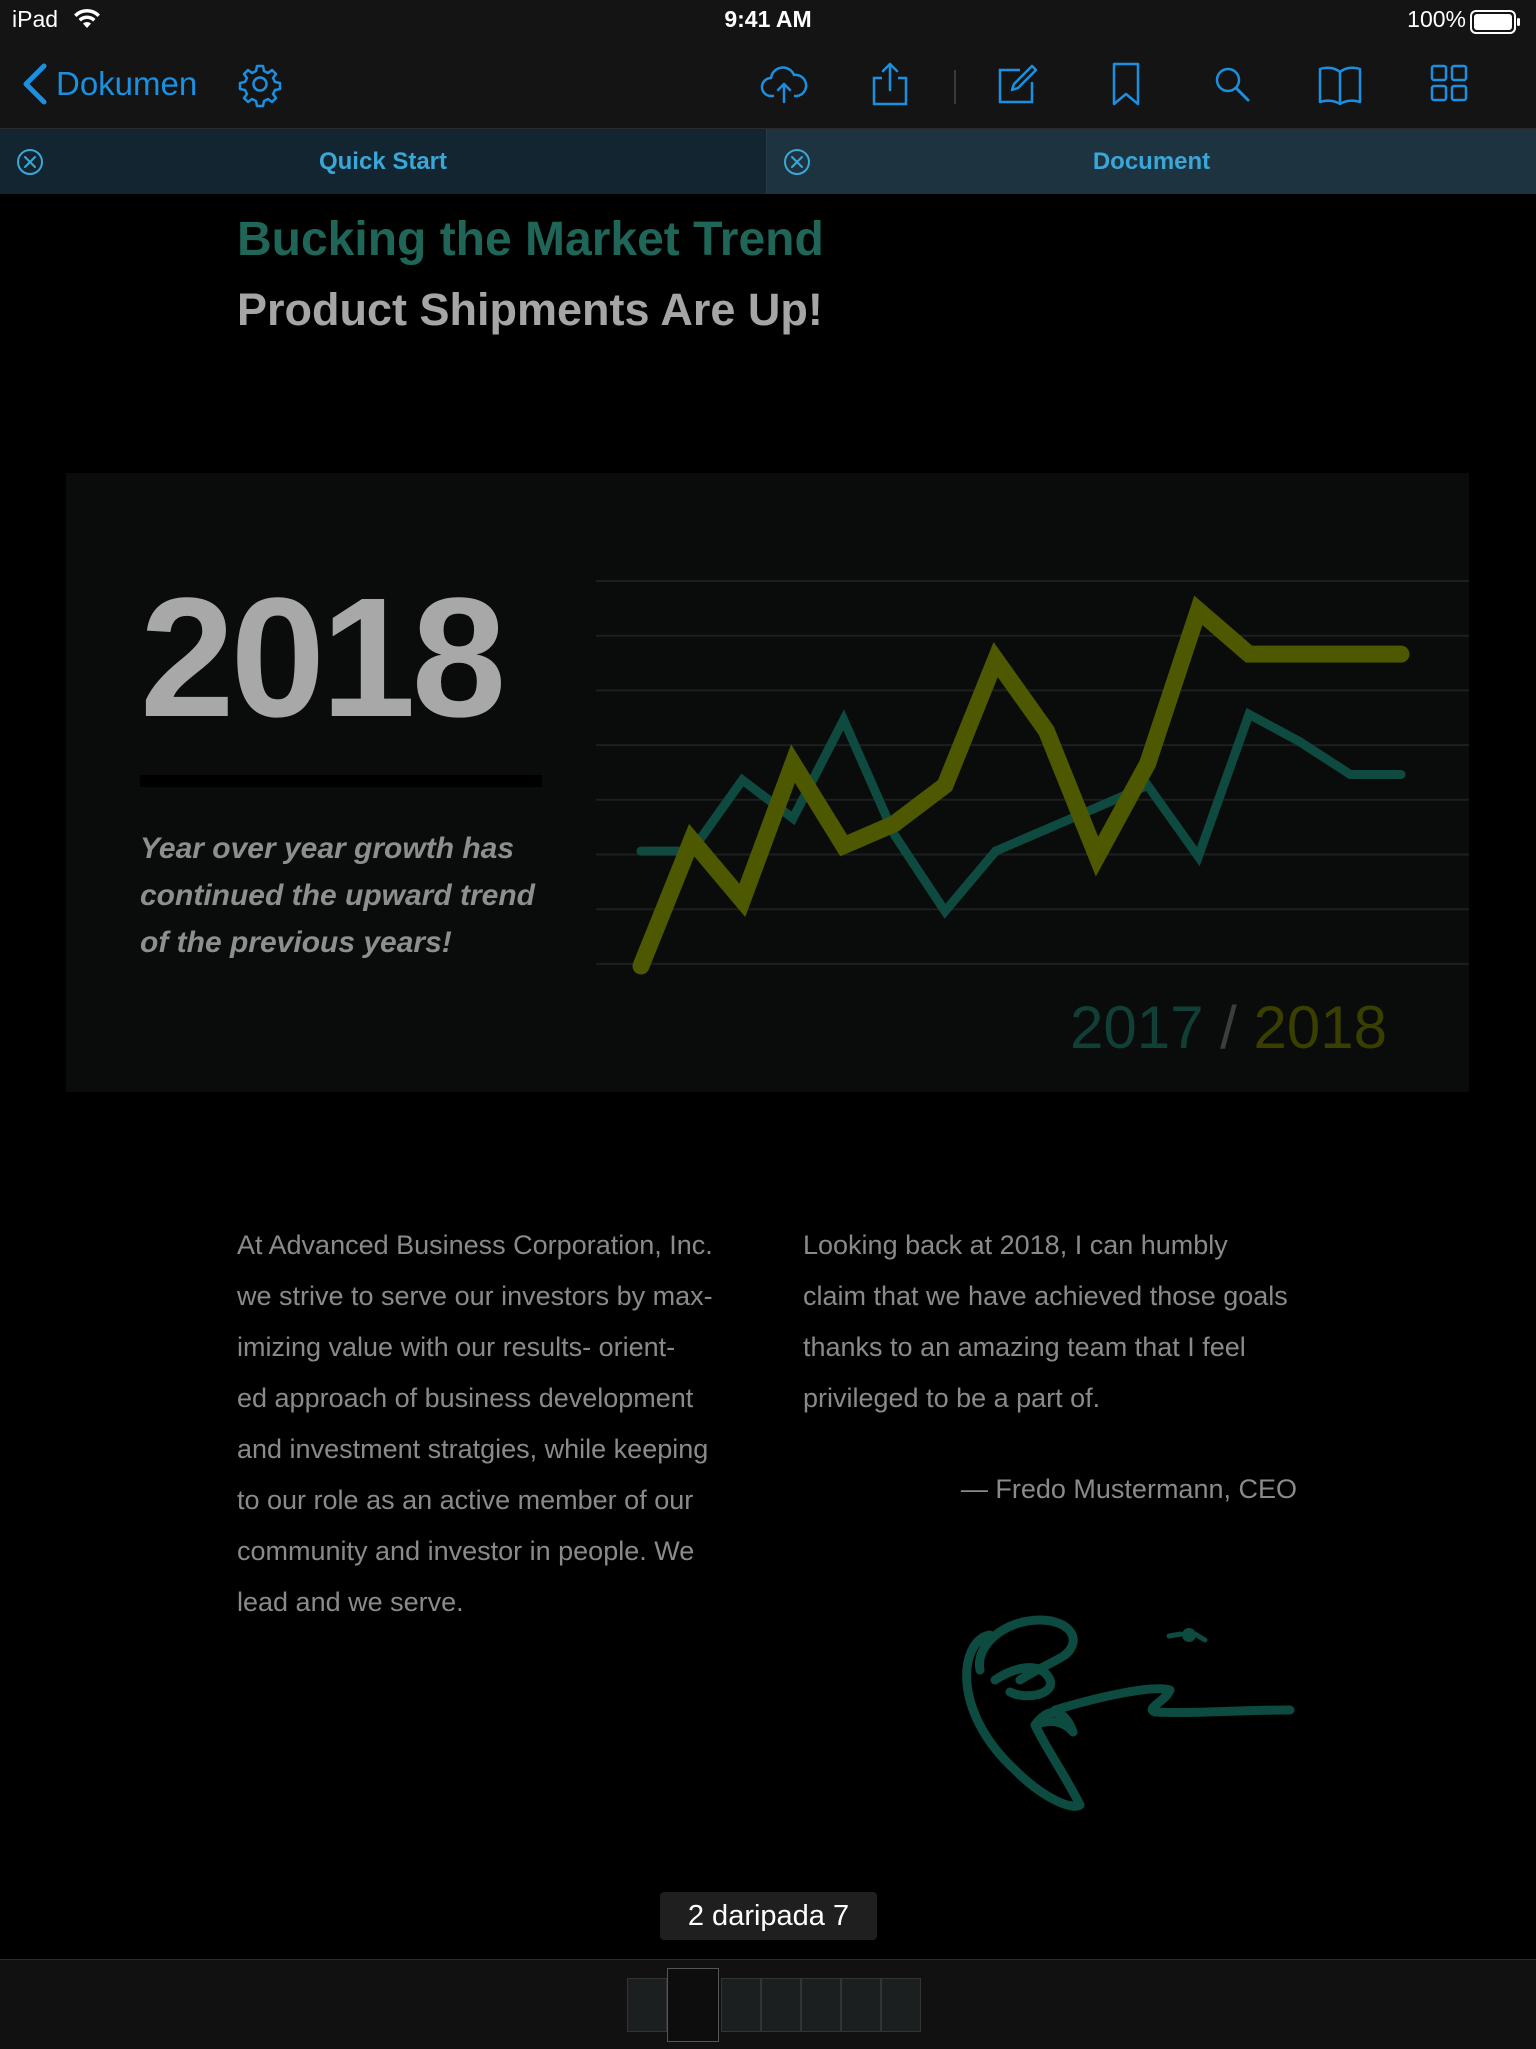  What do you see at coordinates (341, 781) in the screenshot?
I see `year-underline` at bounding box center [341, 781].